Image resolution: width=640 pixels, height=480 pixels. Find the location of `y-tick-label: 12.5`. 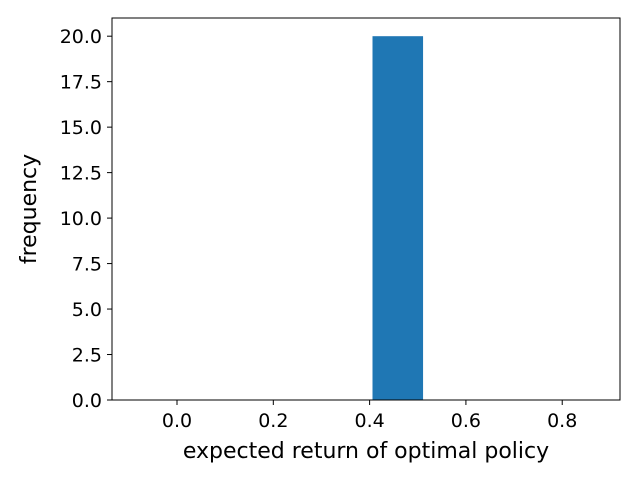

y-tick-label: 12.5 is located at coordinates (81, 174).